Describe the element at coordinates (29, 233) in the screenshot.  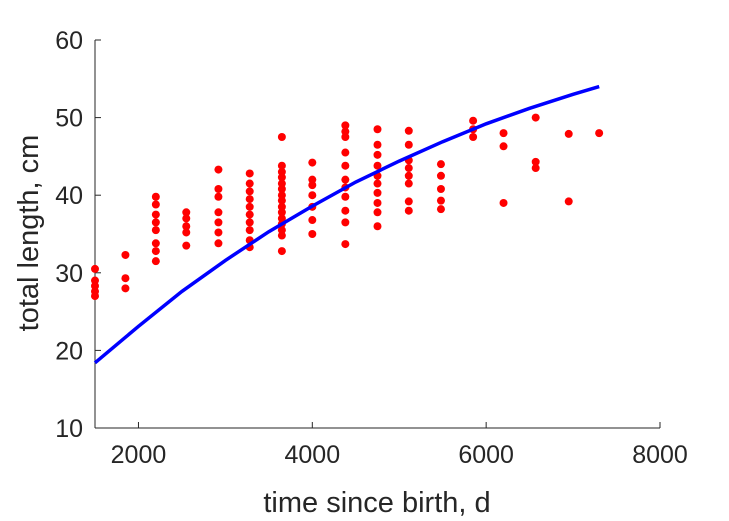
I see `y-axis-label: total length, cm` at that location.